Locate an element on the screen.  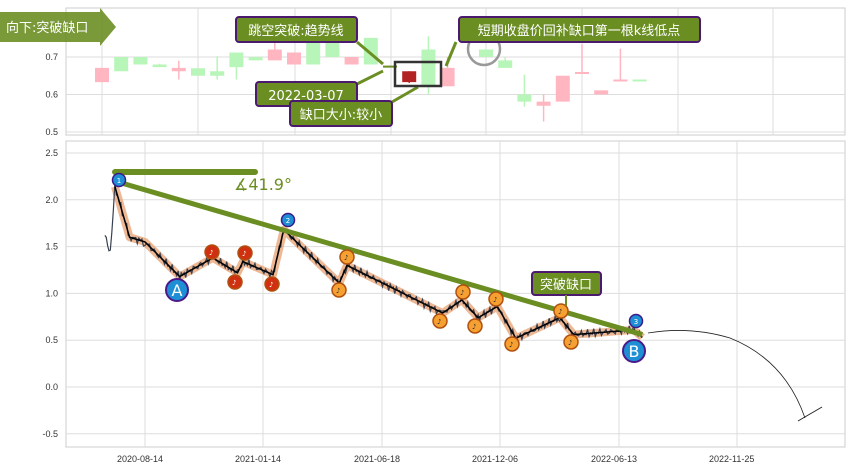
y-tick-label: 2.0 is located at coordinates (51, 200).